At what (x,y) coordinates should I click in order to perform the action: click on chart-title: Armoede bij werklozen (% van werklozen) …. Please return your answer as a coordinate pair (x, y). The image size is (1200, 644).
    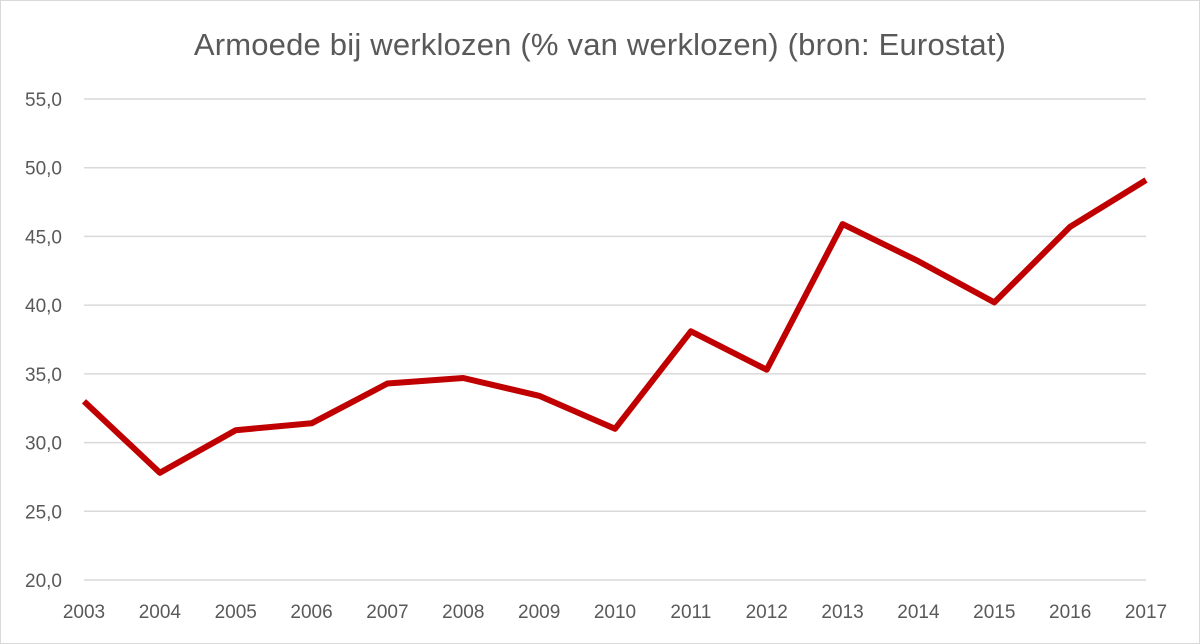
    Looking at the image, I should click on (600, 44).